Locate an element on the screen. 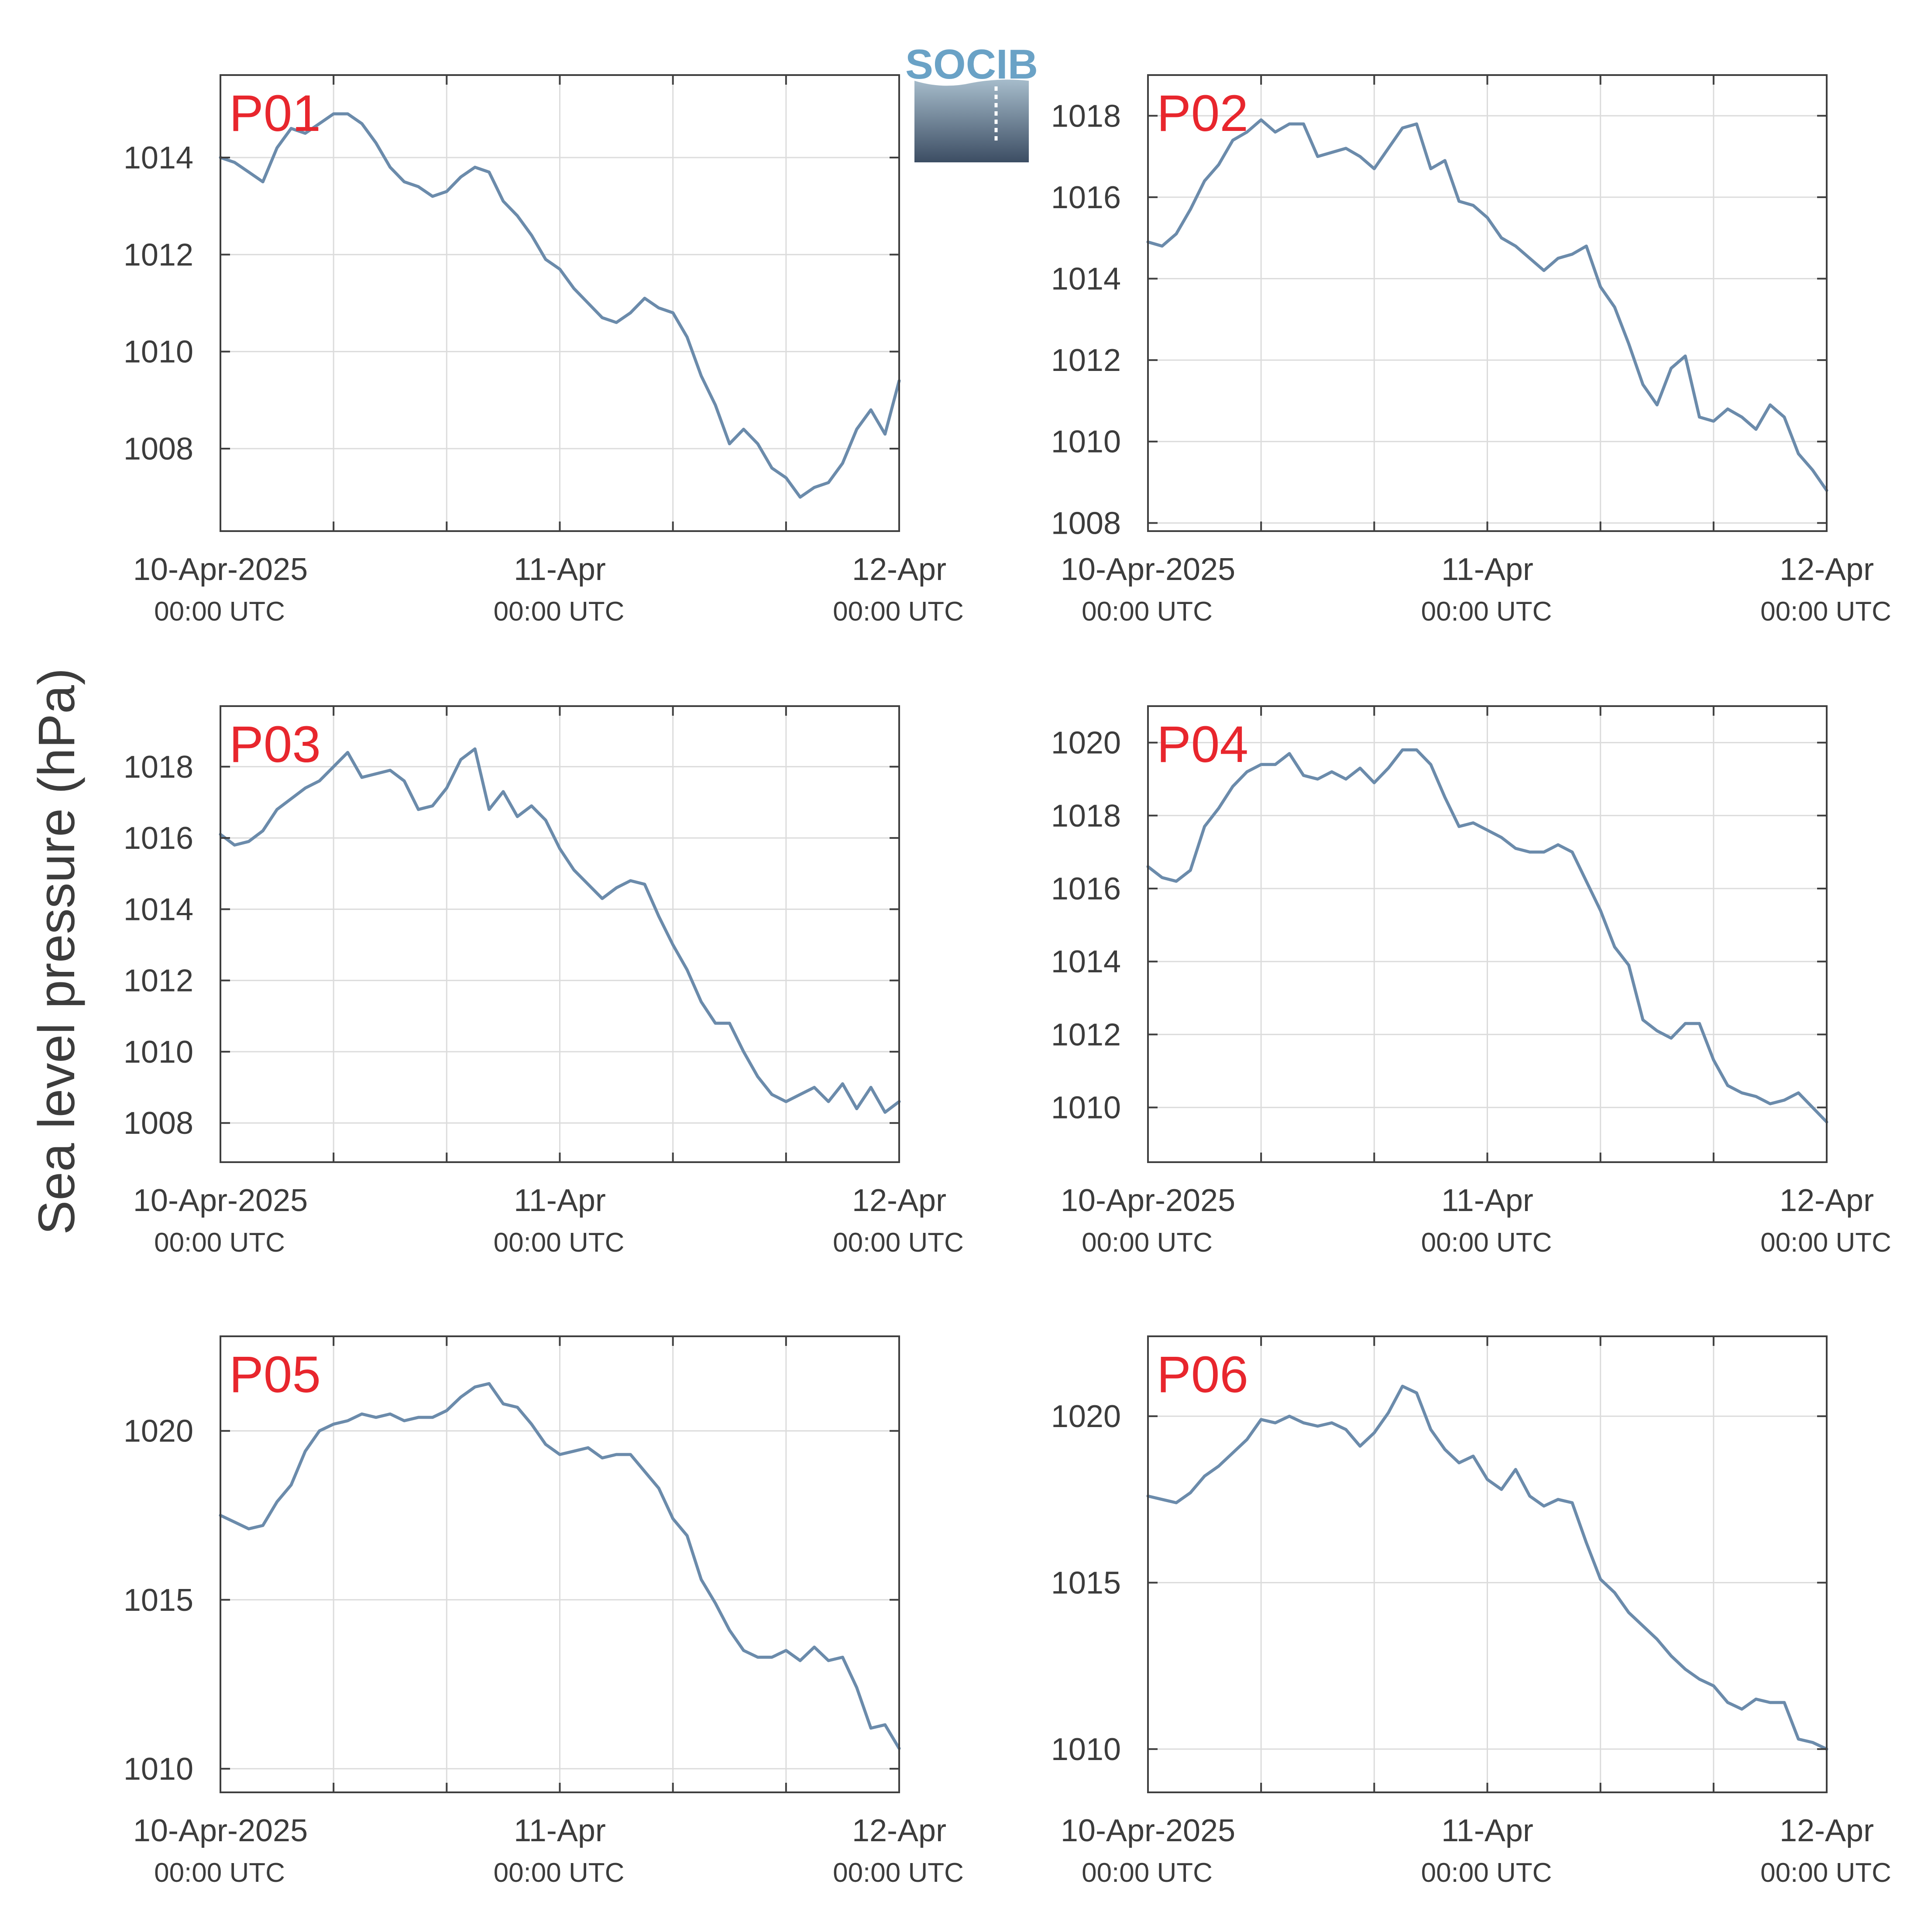 The width and height of the screenshot is (1914, 1932). panel-label: P02 is located at coordinates (1202, 113).